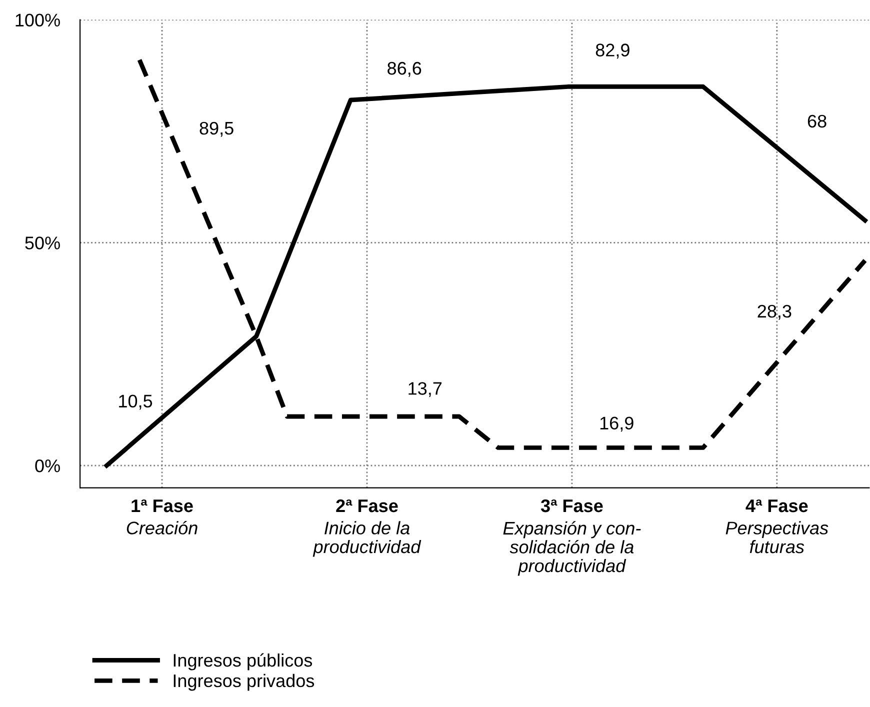 The height and width of the screenshot is (707, 870). What do you see at coordinates (613, 51) in the screenshot?
I see `annotation: 82,9` at bounding box center [613, 51].